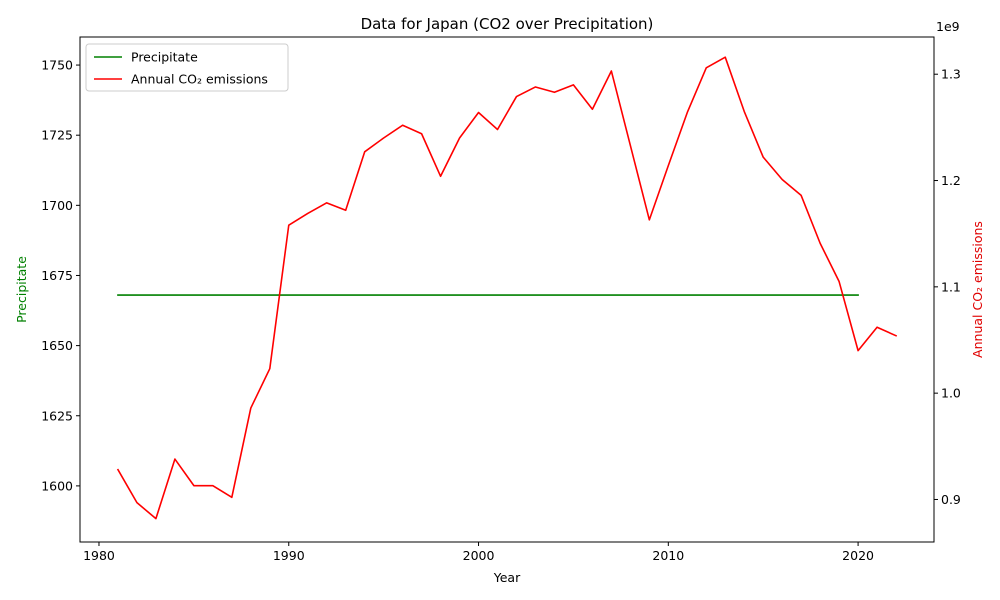  I want to click on right-axis-offset-text: 1e9, so click(948, 26).